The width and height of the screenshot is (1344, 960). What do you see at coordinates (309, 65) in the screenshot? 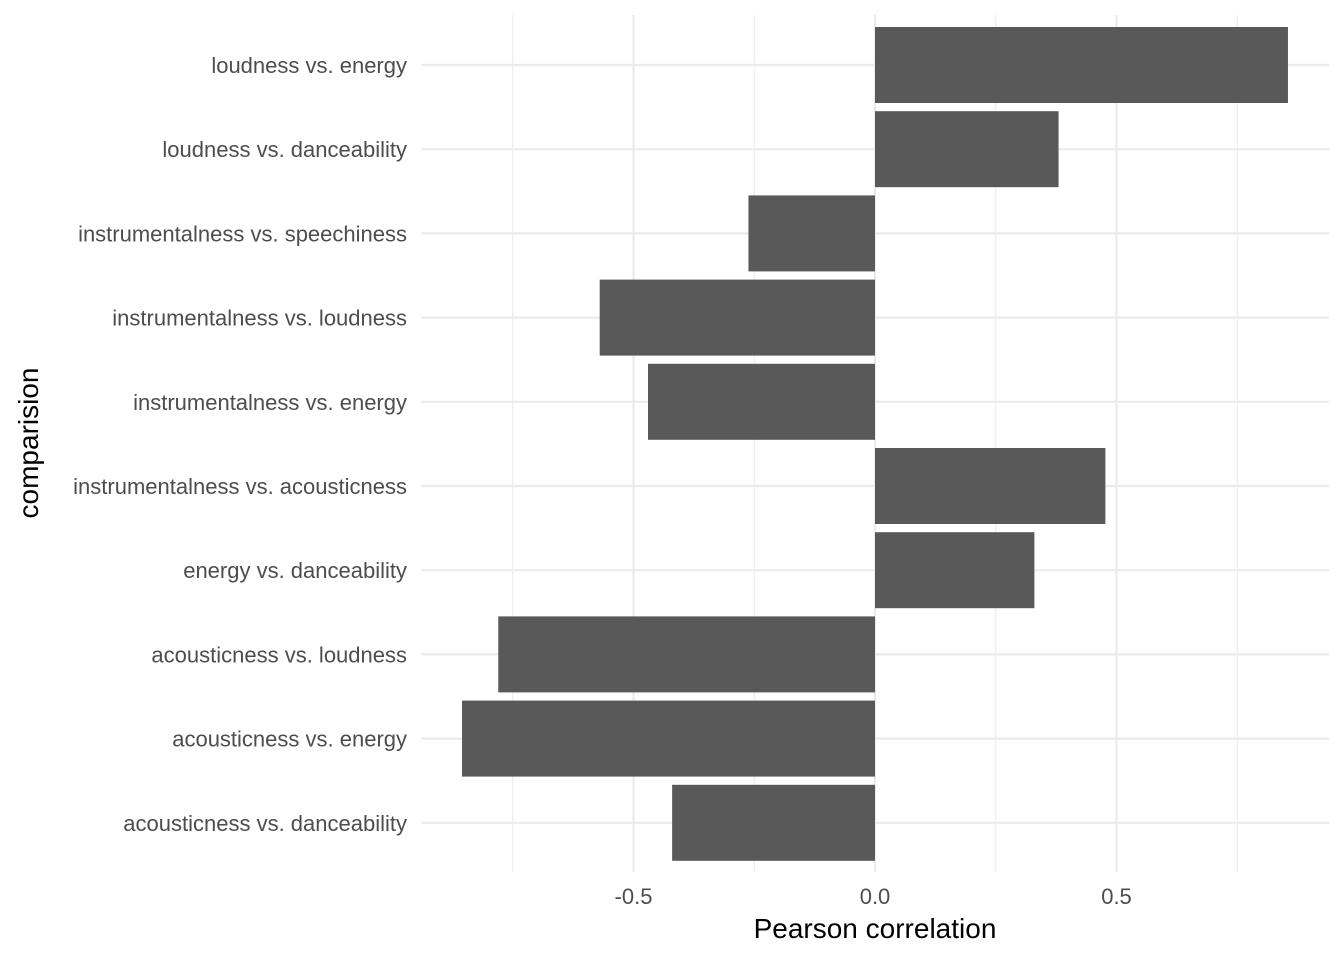
I see `y-tick-label: loudness vs. energy` at bounding box center [309, 65].